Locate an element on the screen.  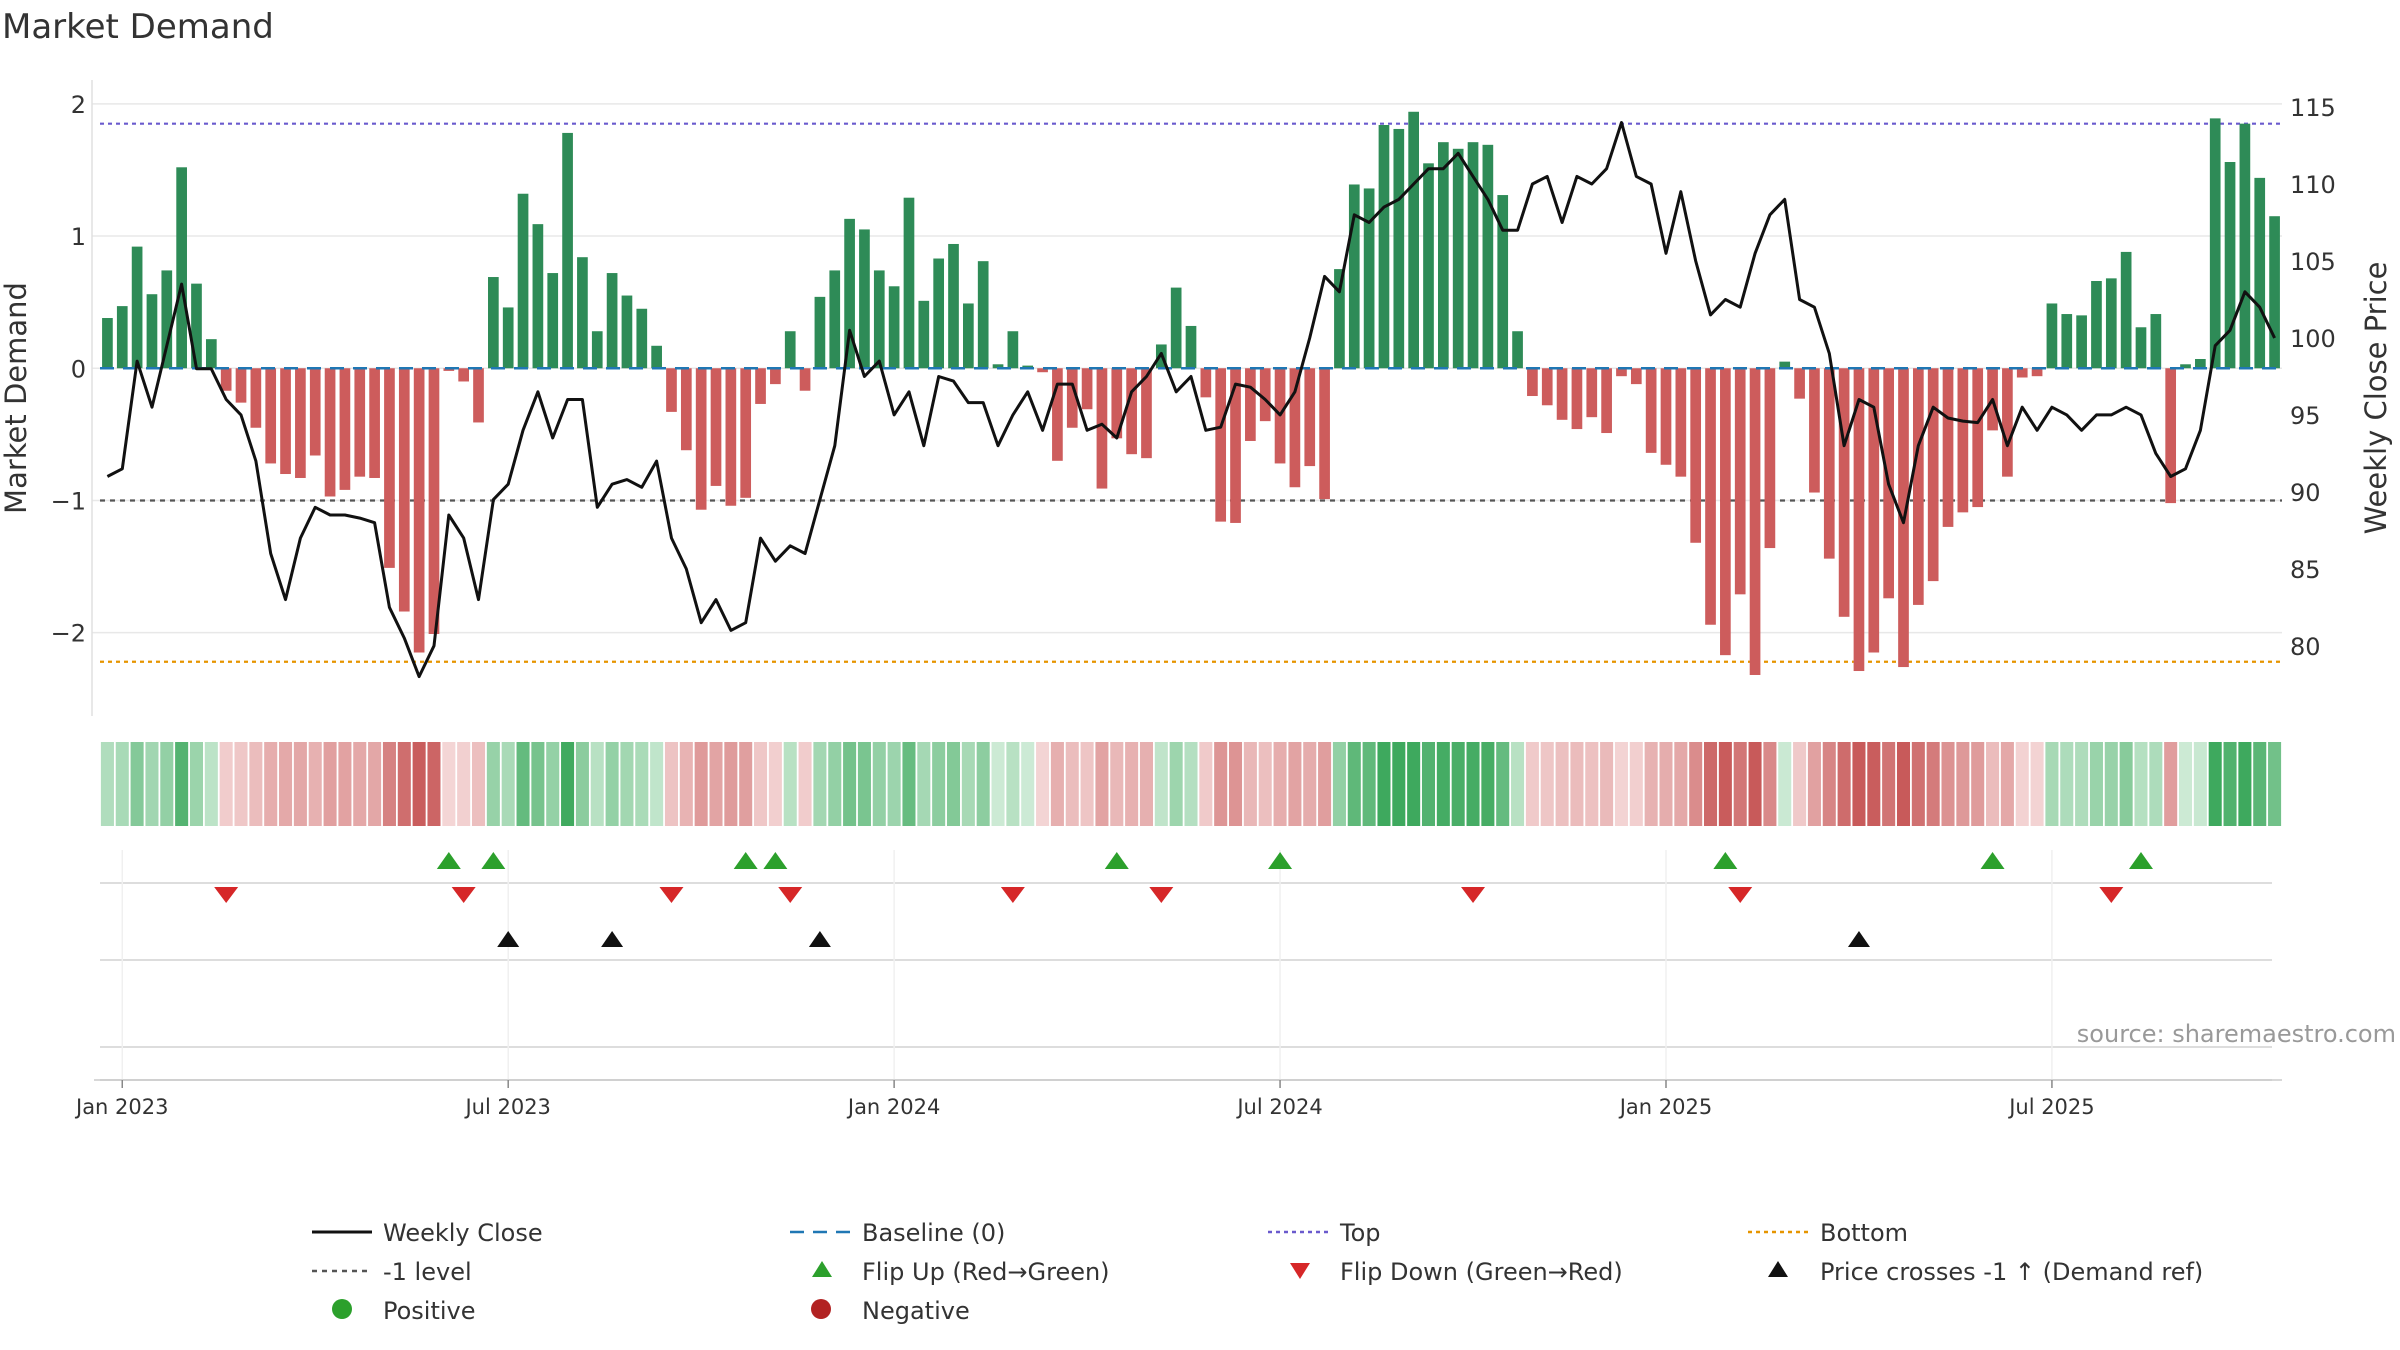
y-axis-label: Market Demand is located at coordinates (16, 398).